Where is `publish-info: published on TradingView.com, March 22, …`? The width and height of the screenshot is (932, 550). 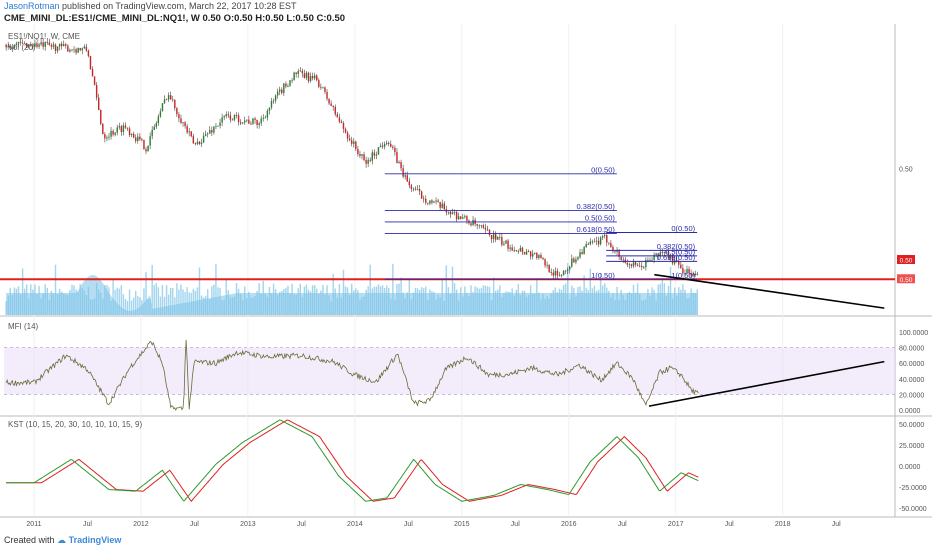 publish-info: published on TradingView.com, March 22, … is located at coordinates (179, 6).